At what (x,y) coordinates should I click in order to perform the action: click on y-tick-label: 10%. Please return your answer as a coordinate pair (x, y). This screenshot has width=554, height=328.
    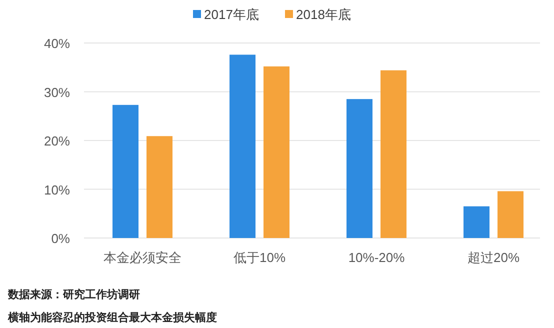
    Looking at the image, I should click on (57, 190).